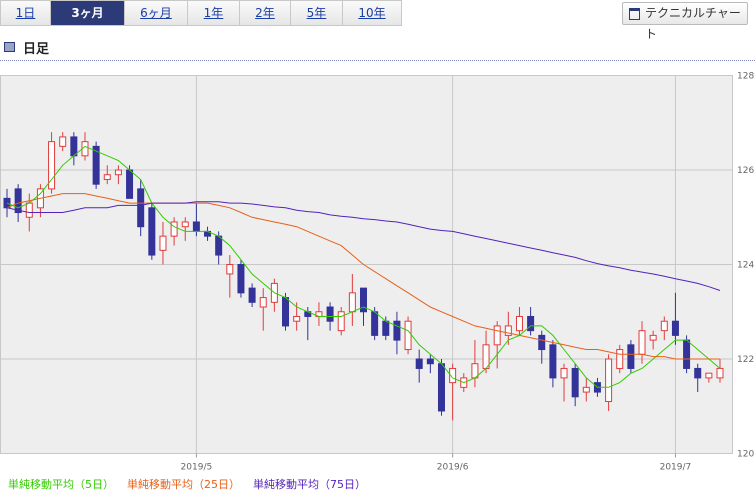 This screenshot has width=755, height=493. What do you see at coordinates (745, 77) in the screenshot?
I see `y-tick-label: 128` at bounding box center [745, 77].